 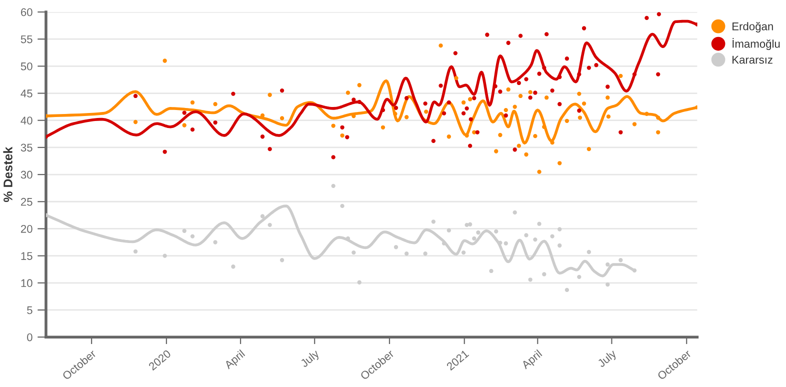 What do you see at coordinates (26, 148) in the screenshot?
I see `y-tick-label: 35` at bounding box center [26, 148].